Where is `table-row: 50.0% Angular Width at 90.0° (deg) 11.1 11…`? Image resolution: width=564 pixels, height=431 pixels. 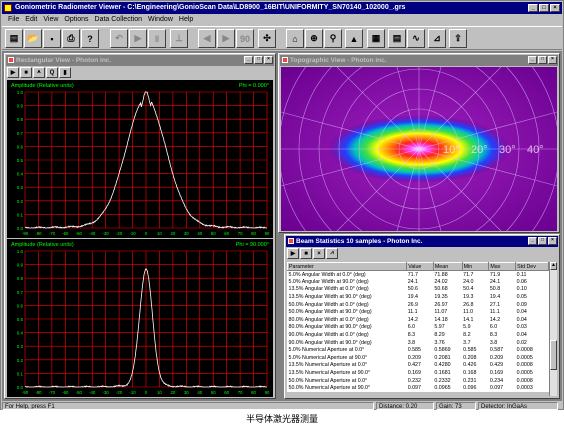 table-row: 50.0% Angular Width at 90.0° (deg) 11.1 11… is located at coordinates (418, 312).